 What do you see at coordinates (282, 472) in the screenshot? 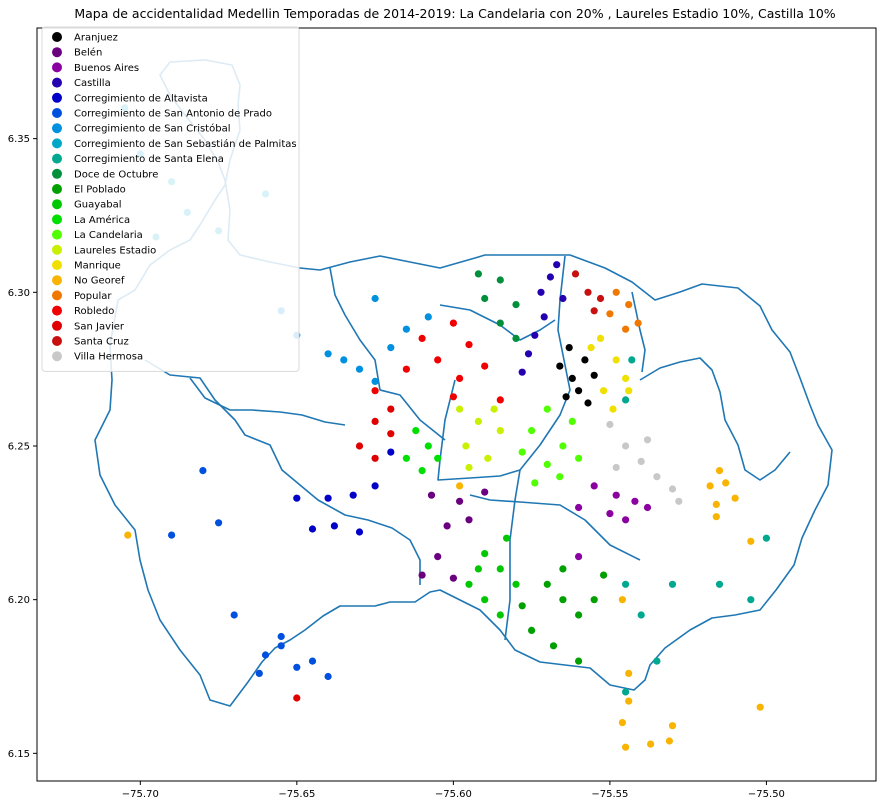
I see `boundary-western-ridge` at bounding box center [282, 472].